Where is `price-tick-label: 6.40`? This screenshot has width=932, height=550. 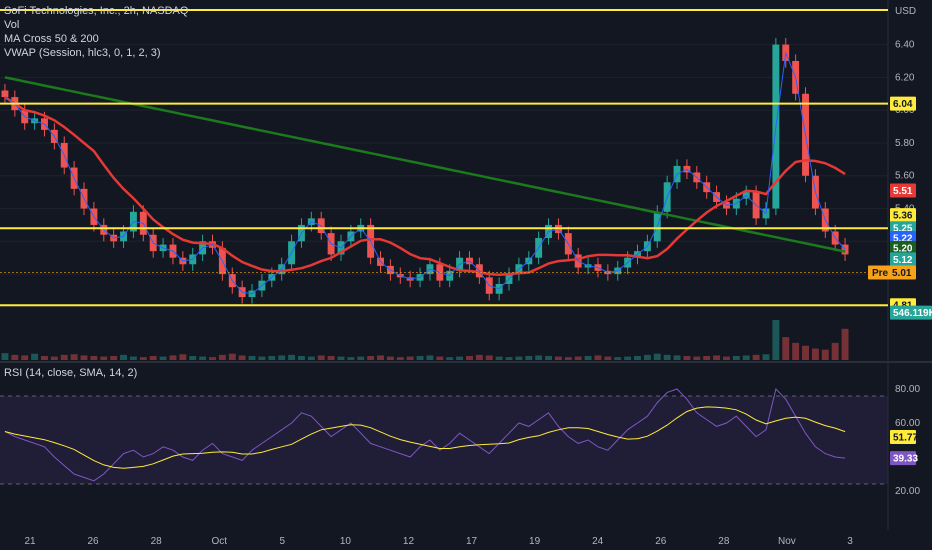 price-tick-label: 6.40 is located at coordinates (905, 45).